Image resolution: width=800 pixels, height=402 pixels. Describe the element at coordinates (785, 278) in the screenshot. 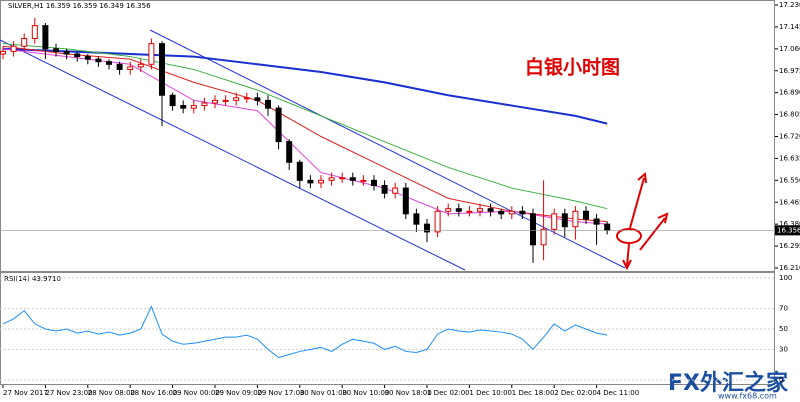

I see `rsi-tick-label: 100` at that location.